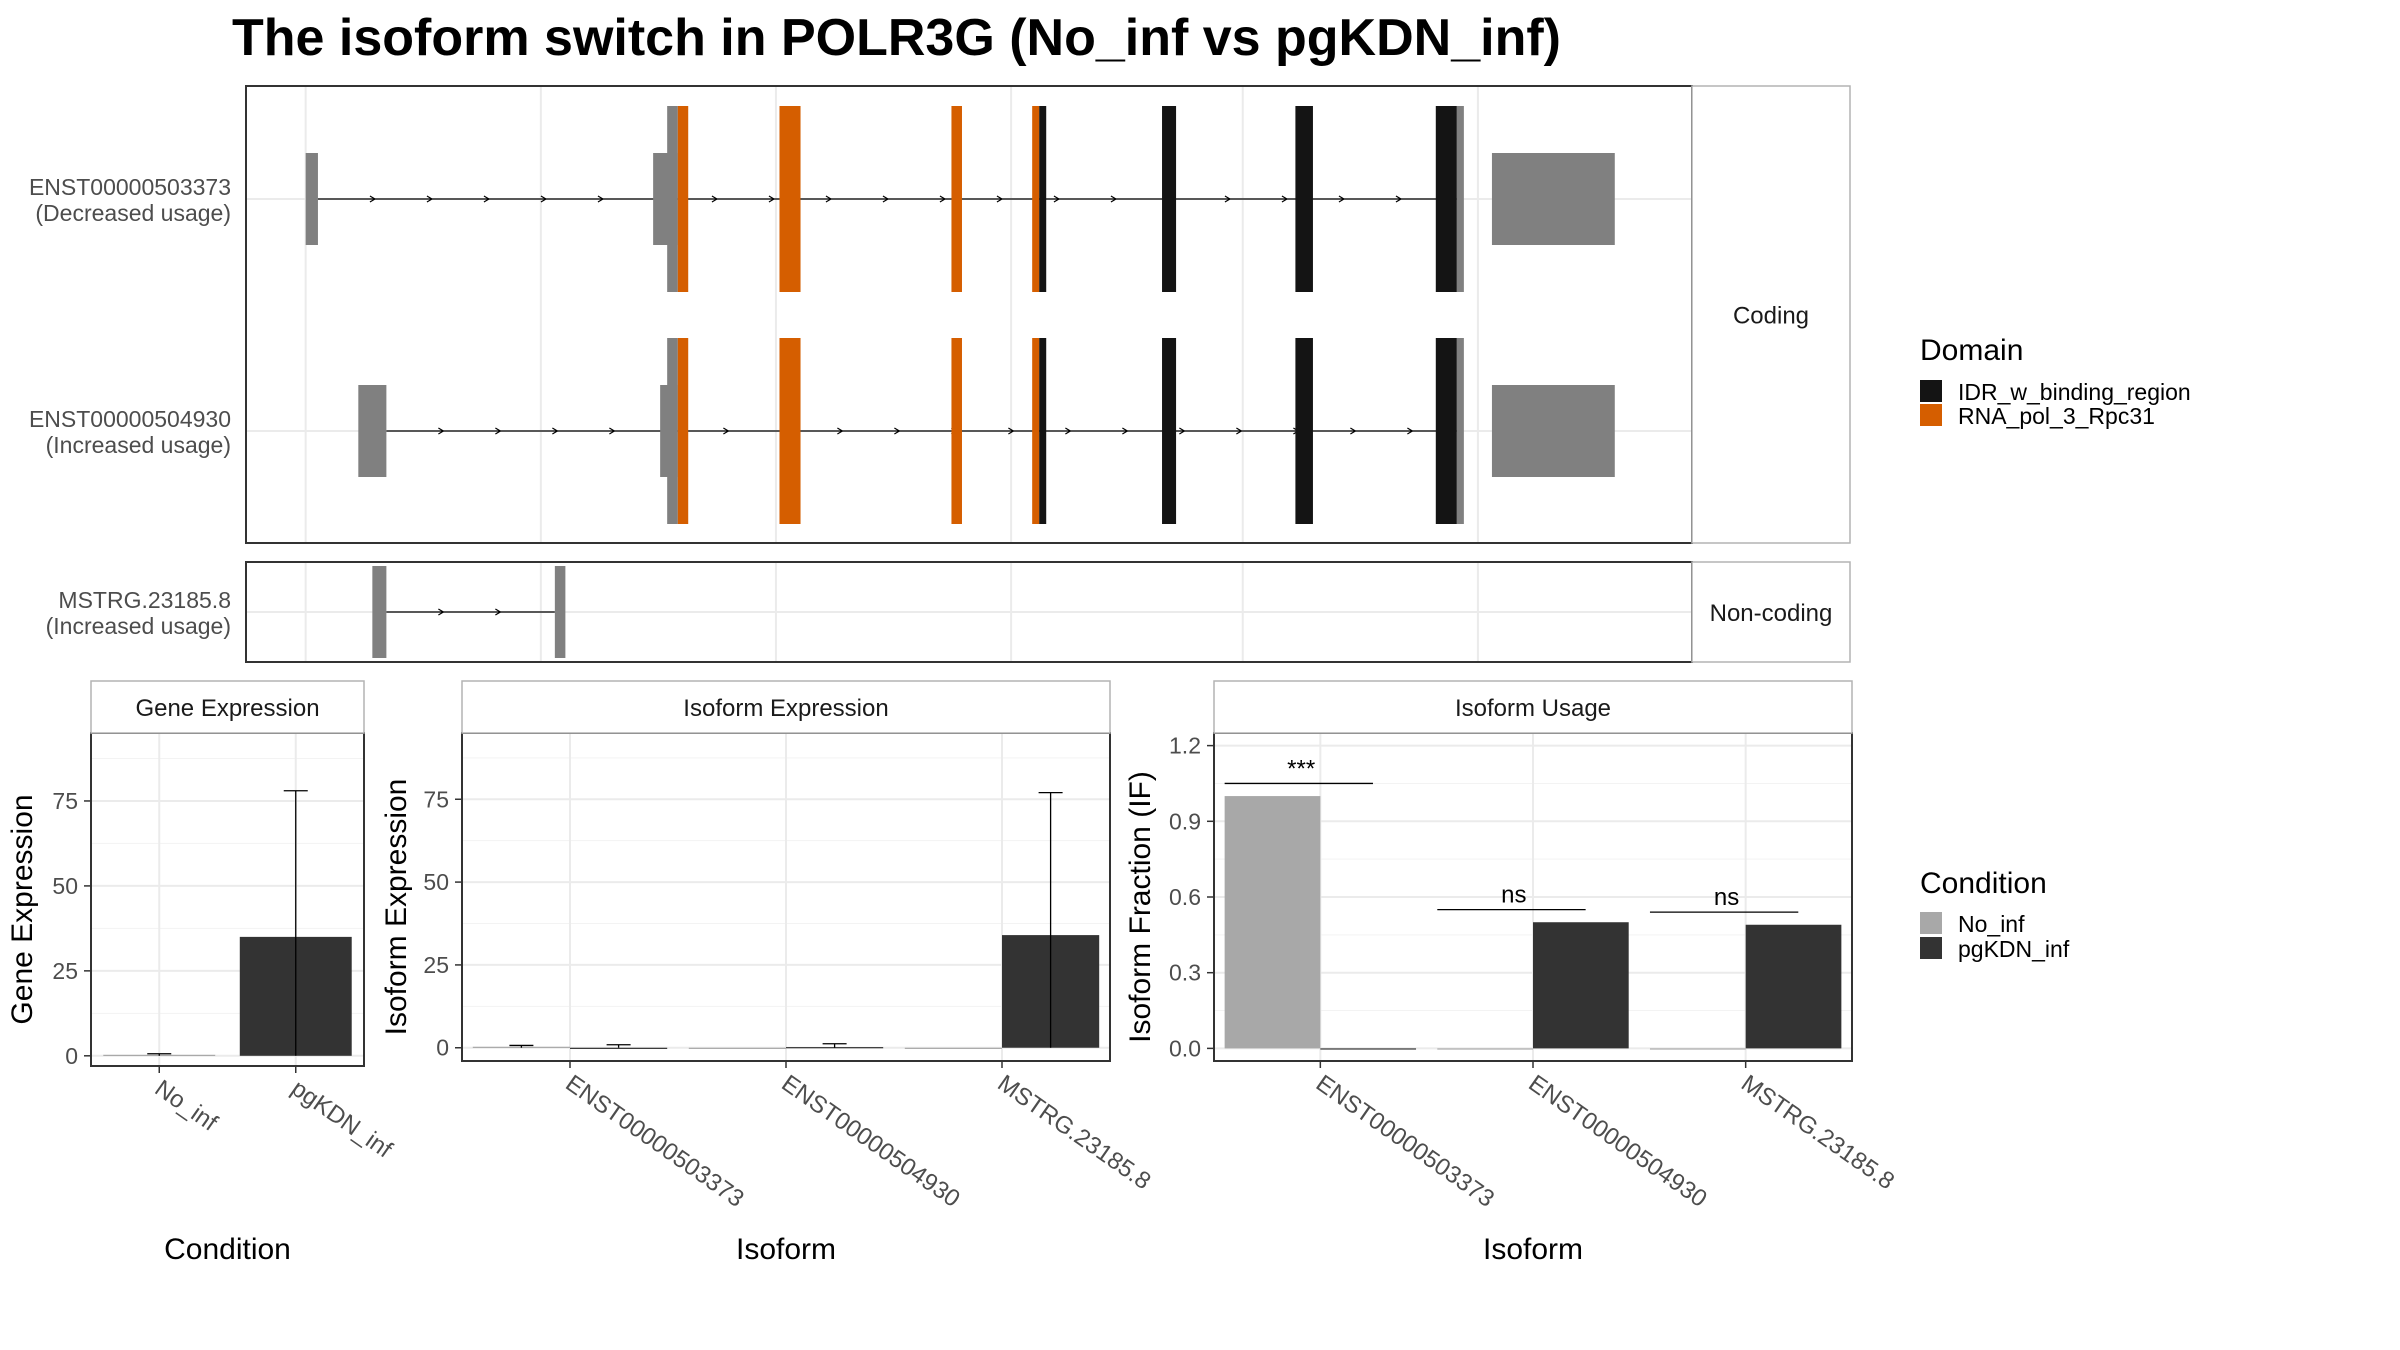 This screenshot has width=2400, height=1350. I want to click on chart-title: Isoform Expression, so click(785, 708).